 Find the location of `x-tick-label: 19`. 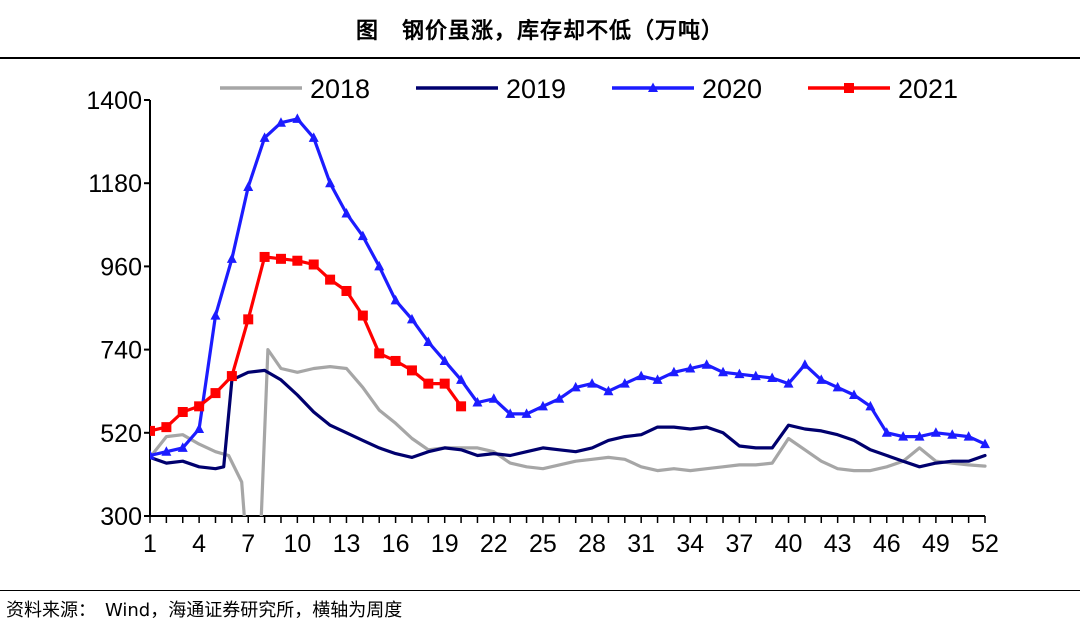

x-tick-label: 19 is located at coordinates (445, 544).